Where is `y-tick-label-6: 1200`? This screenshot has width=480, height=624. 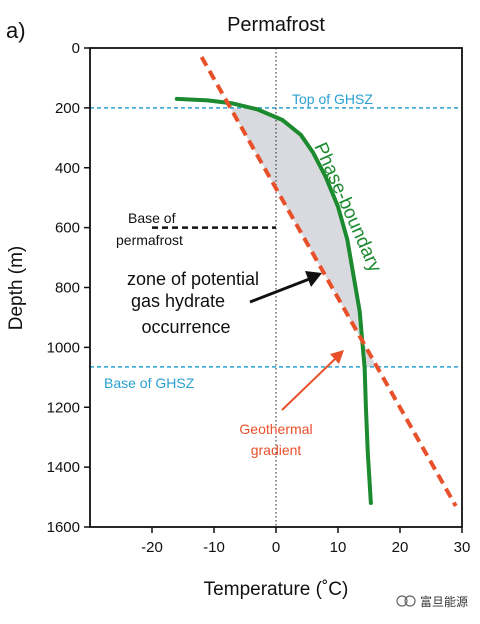
y-tick-label-6: 1200 is located at coordinates (63, 407).